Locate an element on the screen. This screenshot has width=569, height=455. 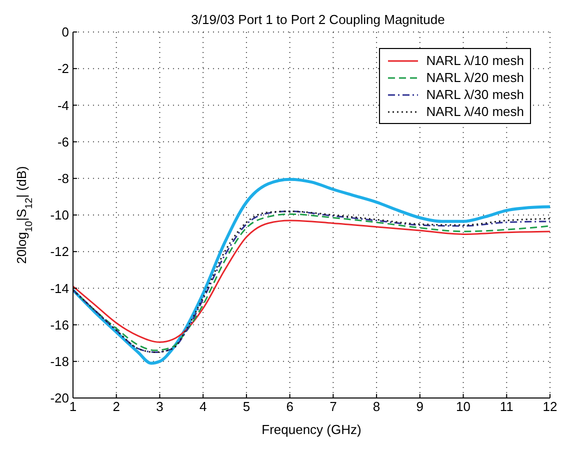
x-axis-title: Frequency (GHz) is located at coordinates (312, 429).